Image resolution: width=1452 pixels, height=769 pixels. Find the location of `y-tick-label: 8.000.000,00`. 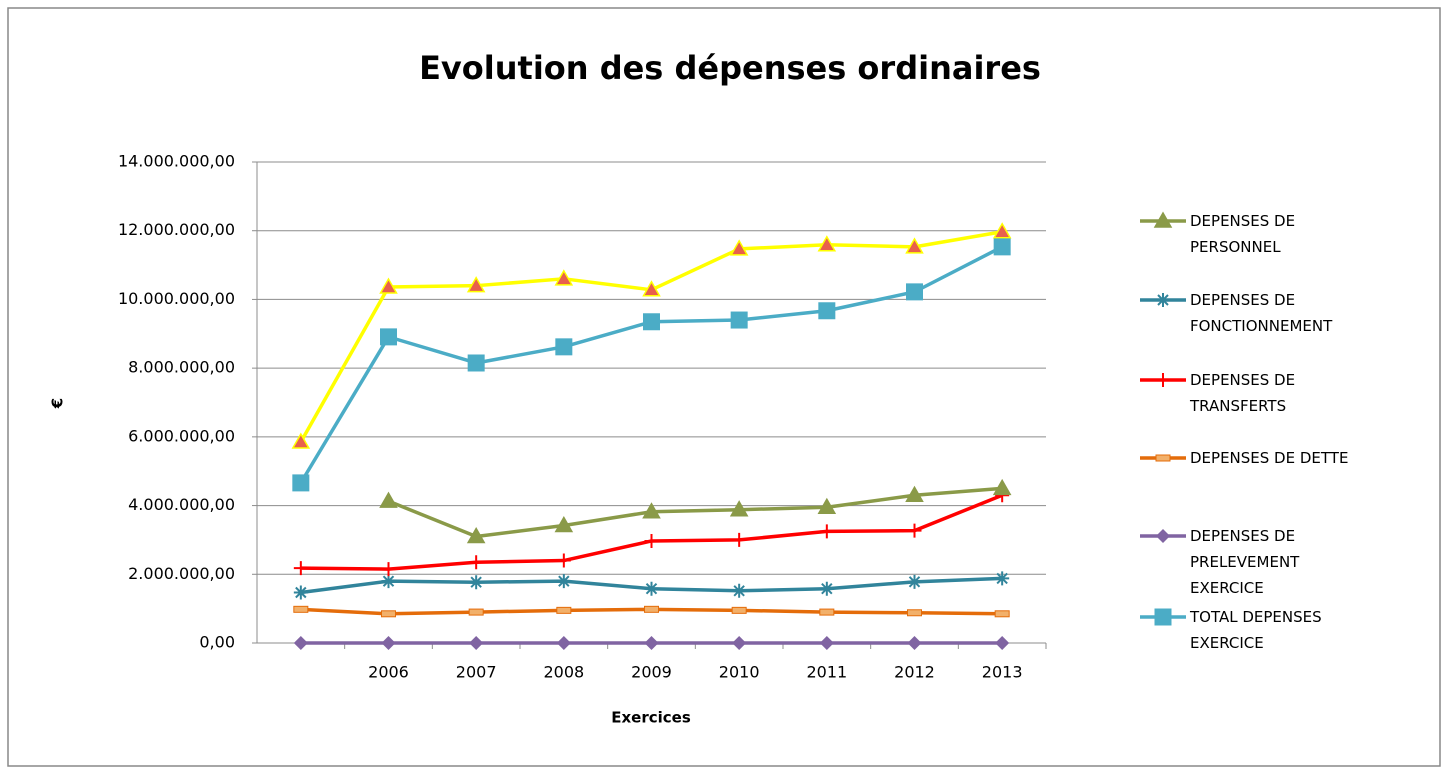

y-tick-label: 8.000.000,00 is located at coordinates (181, 367).